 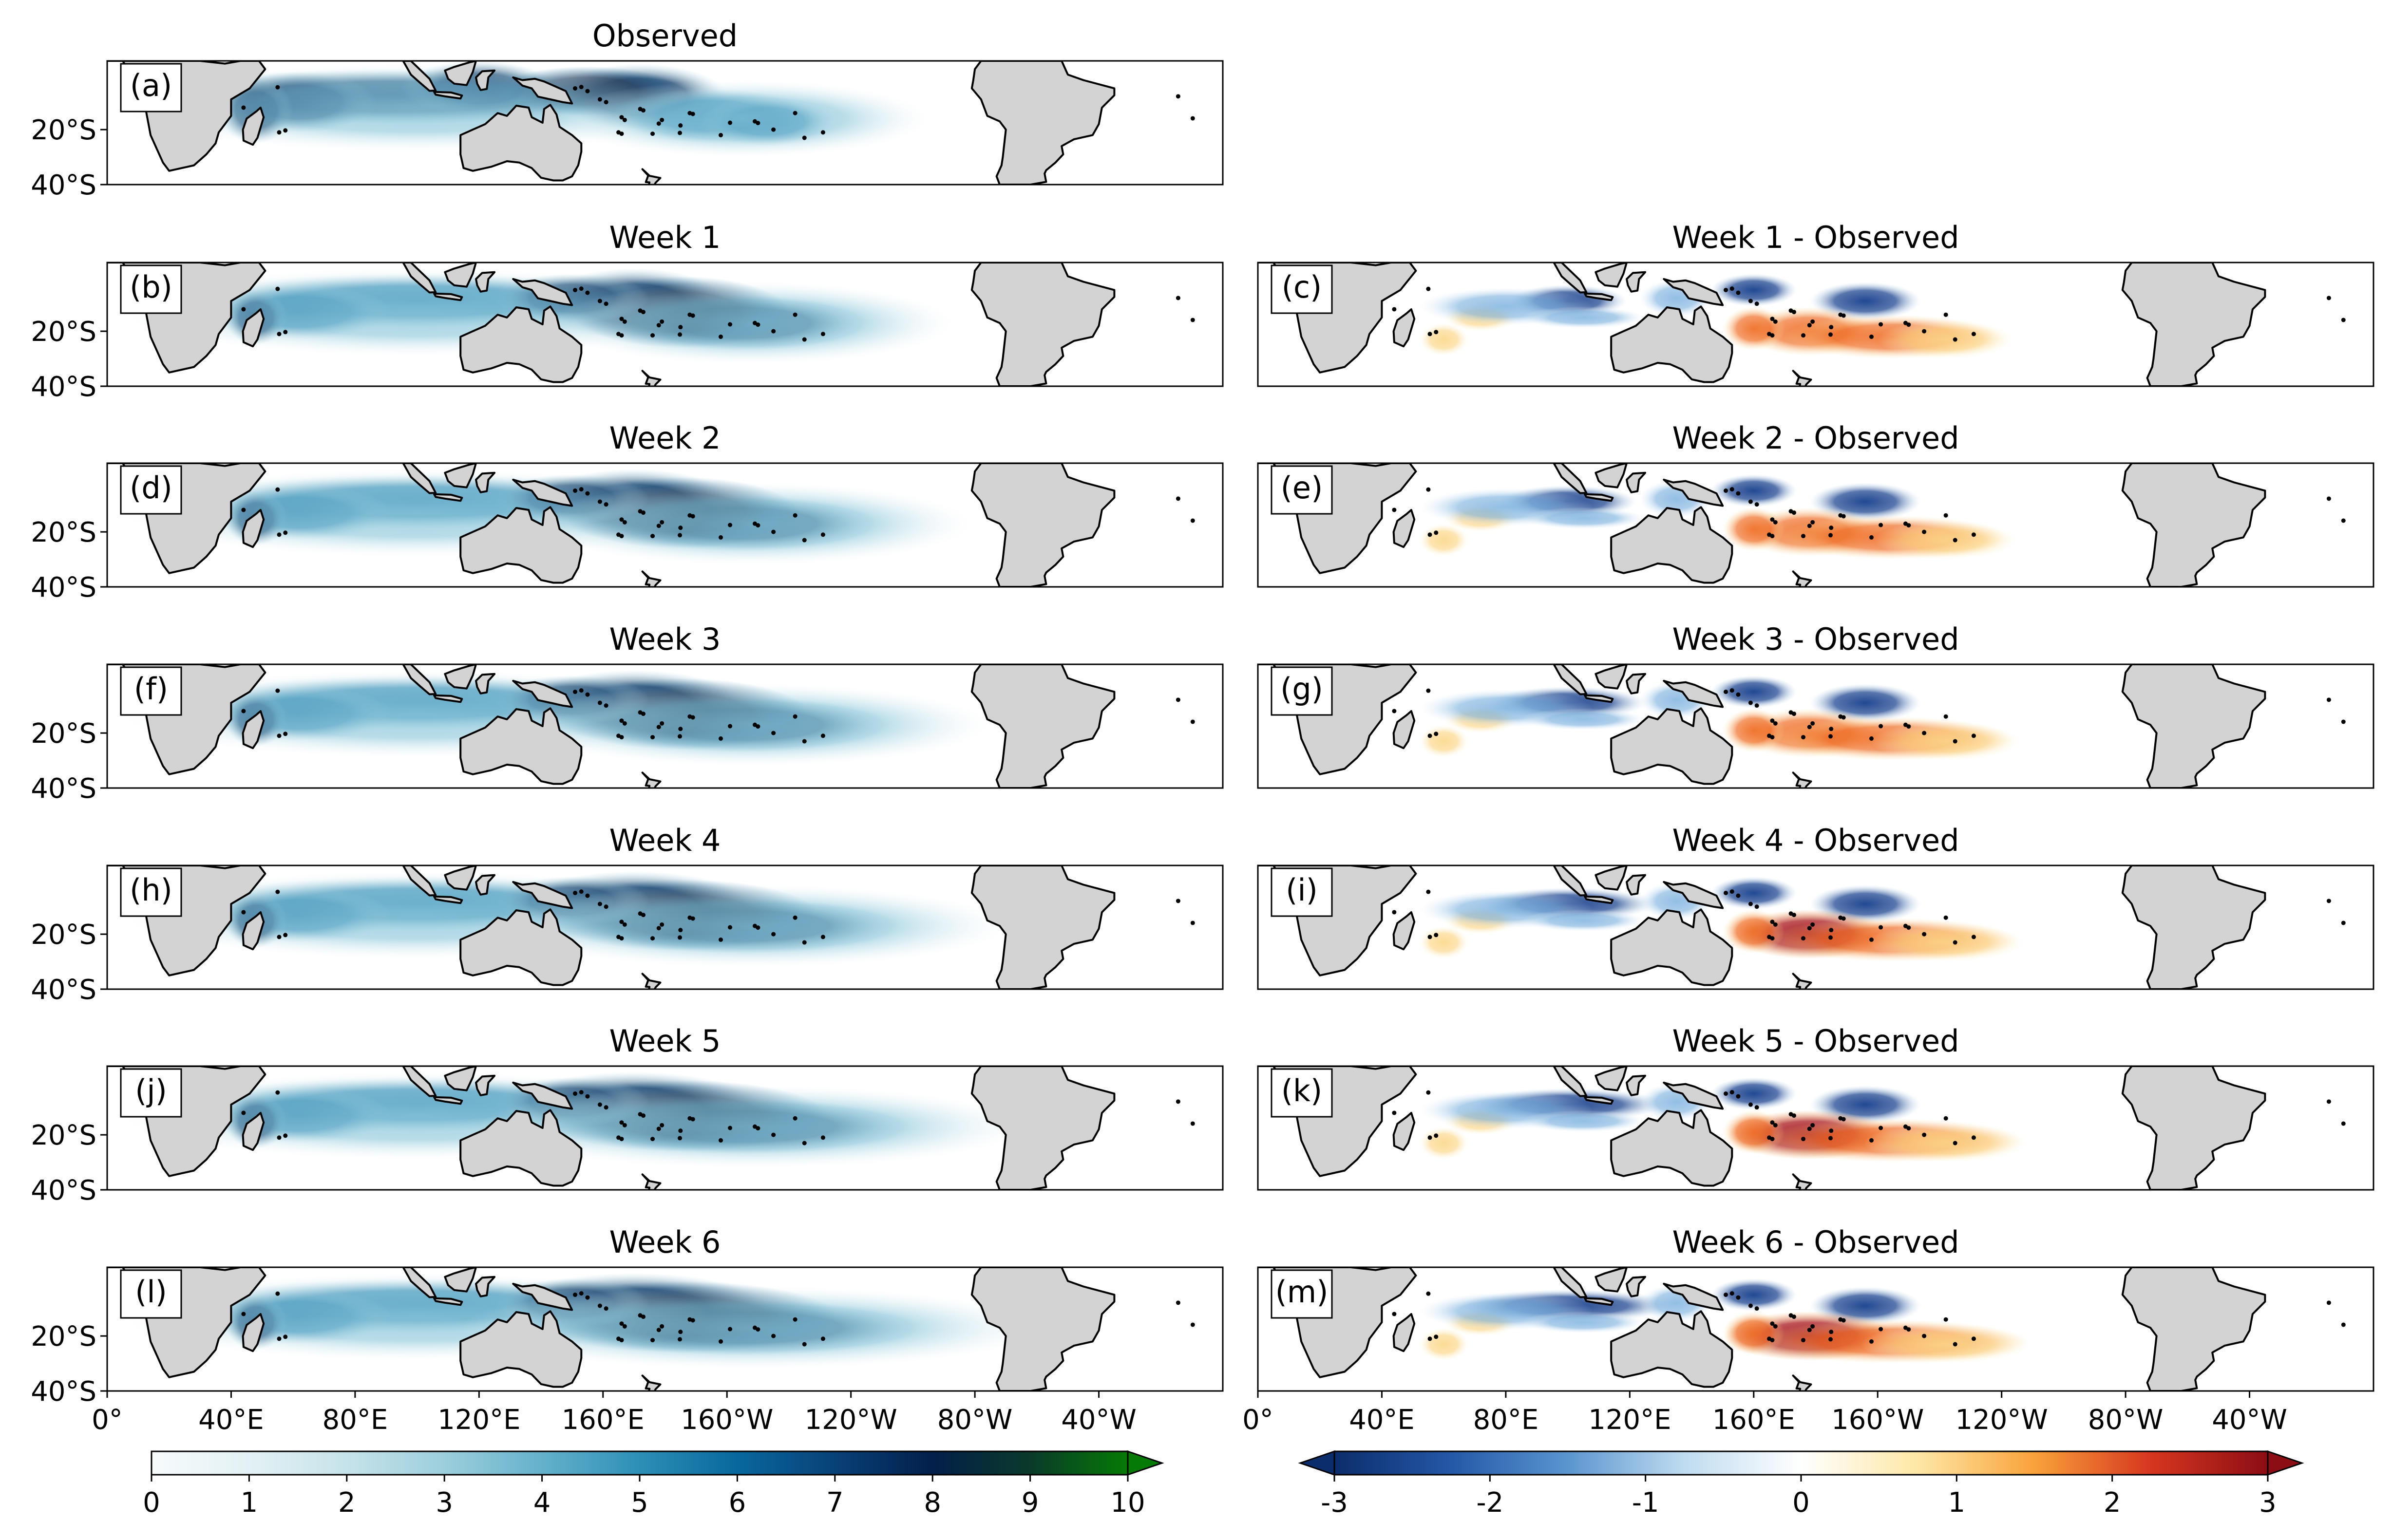 I want to click on left-map-panel: (a) Observed 20°S 40°S, so click(x=627, y=109).